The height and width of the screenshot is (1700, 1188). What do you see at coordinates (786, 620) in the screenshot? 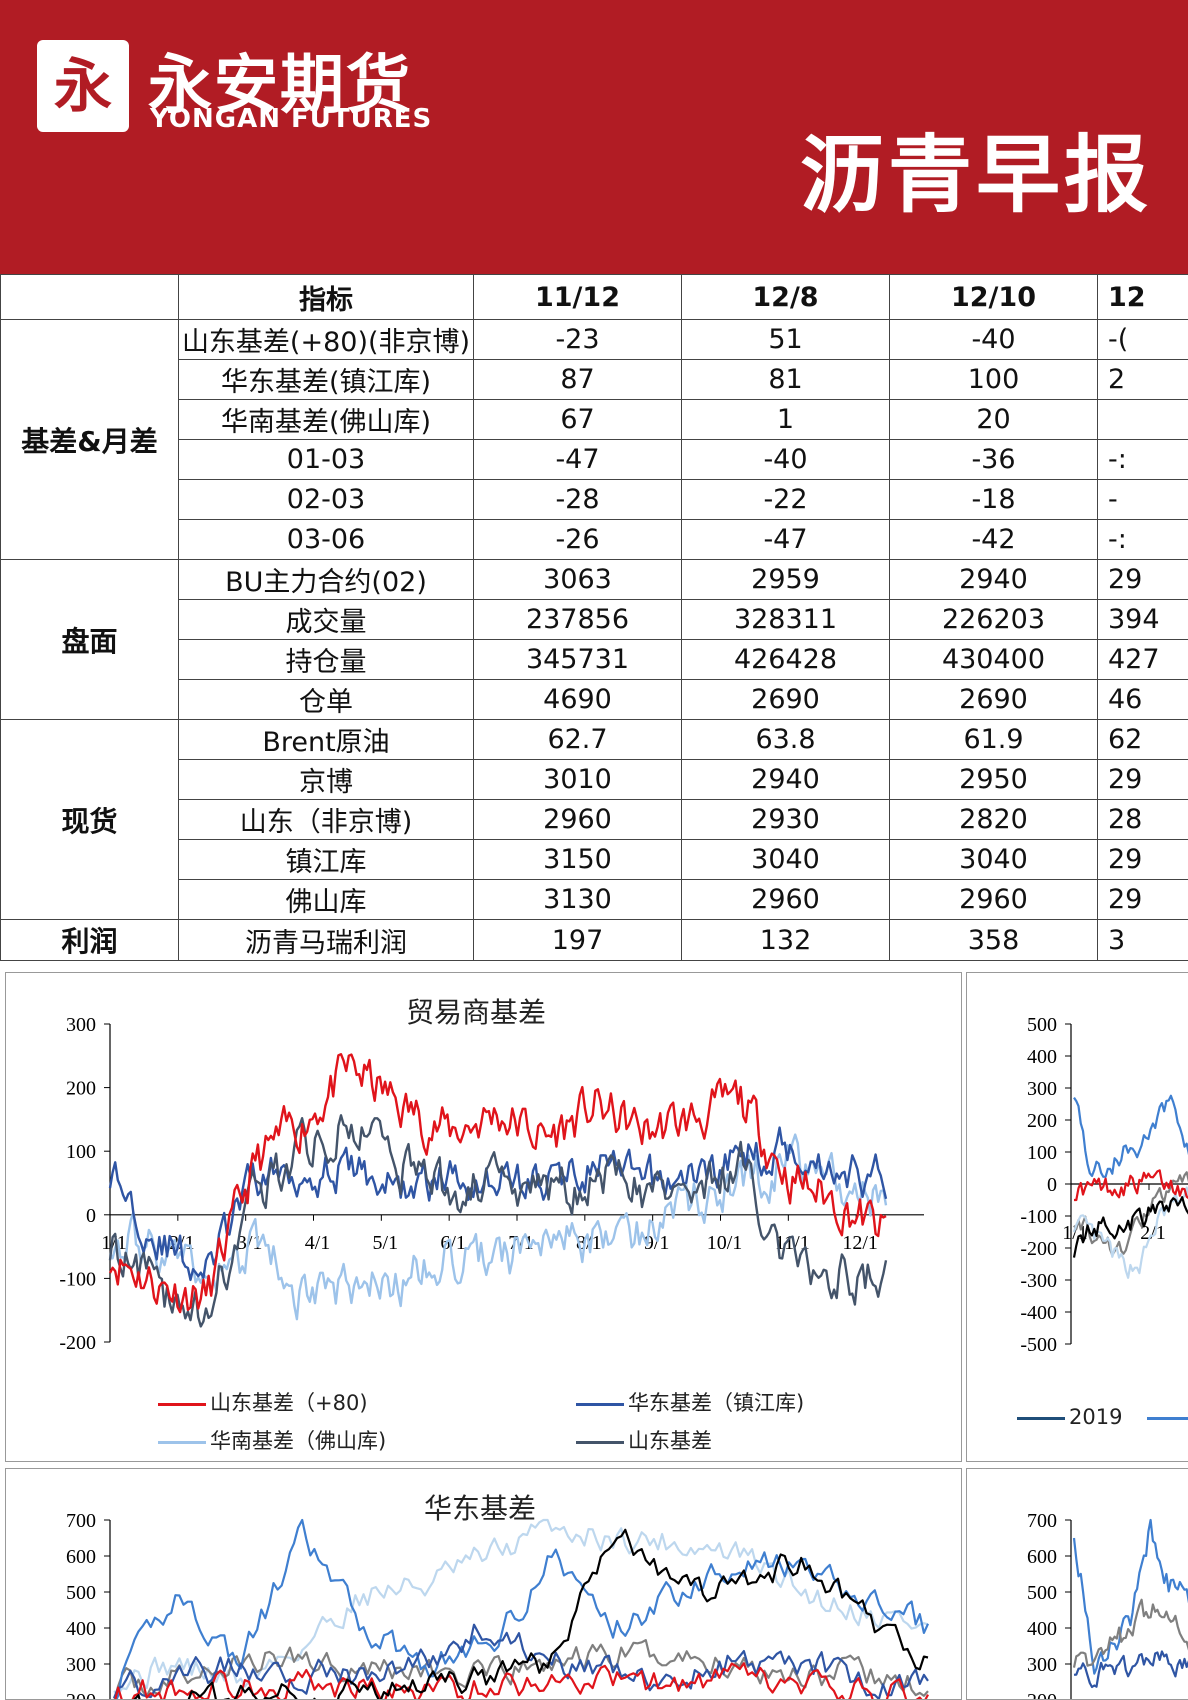
I see `table-cell: 328311` at bounding box center [786, 620].